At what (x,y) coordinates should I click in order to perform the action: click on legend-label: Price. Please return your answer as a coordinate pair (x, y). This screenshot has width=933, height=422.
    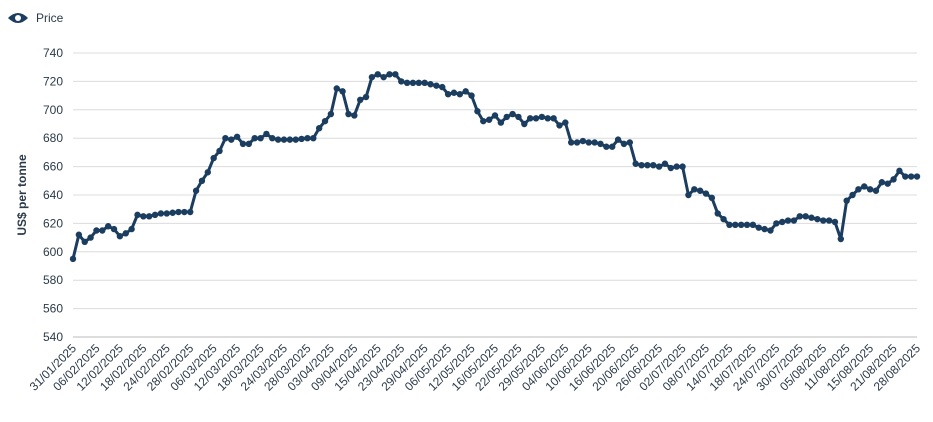
    Looking at the image, I should click on (50, 18).